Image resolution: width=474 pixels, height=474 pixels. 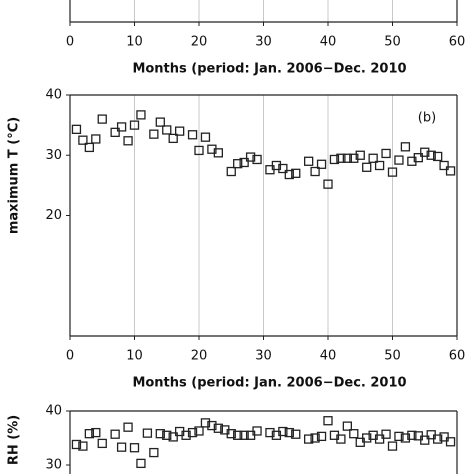 I want to click on y-tick-label: 40, so click(x=53, y=95).